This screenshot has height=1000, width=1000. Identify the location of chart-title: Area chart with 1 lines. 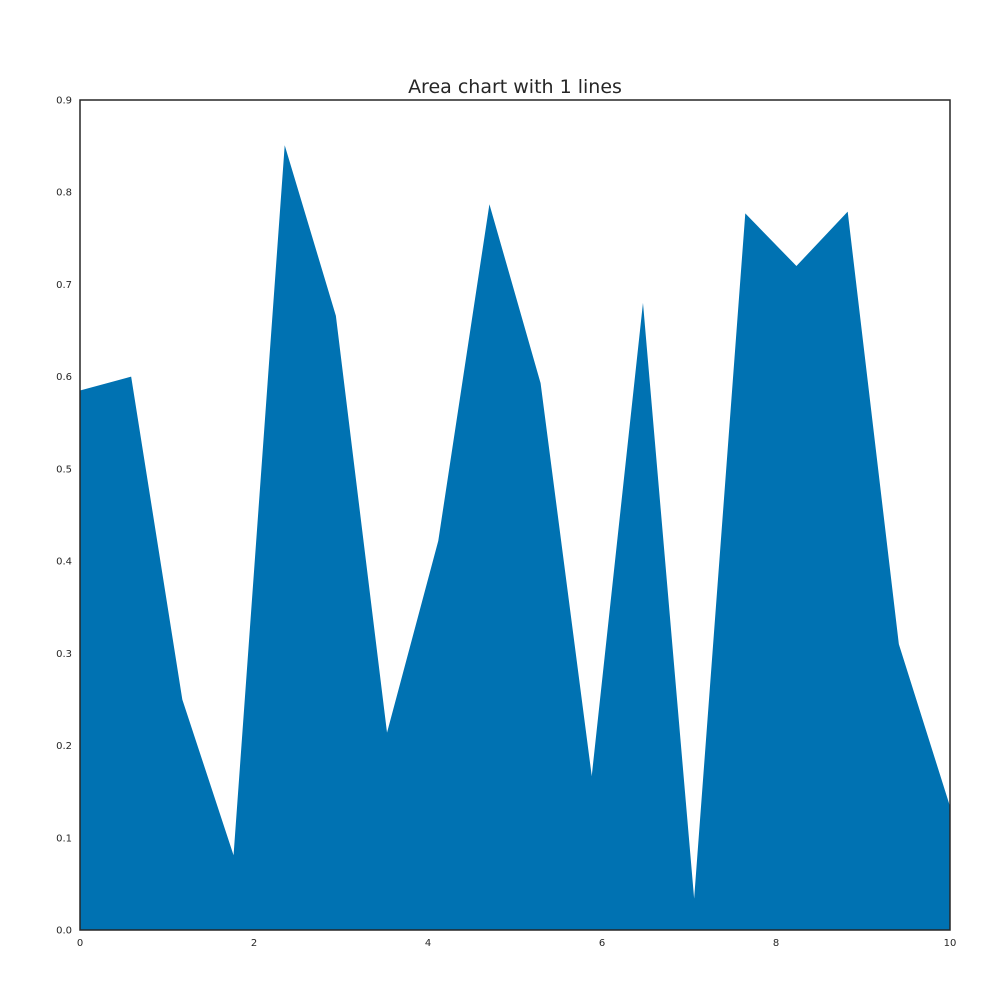
(515, 87).